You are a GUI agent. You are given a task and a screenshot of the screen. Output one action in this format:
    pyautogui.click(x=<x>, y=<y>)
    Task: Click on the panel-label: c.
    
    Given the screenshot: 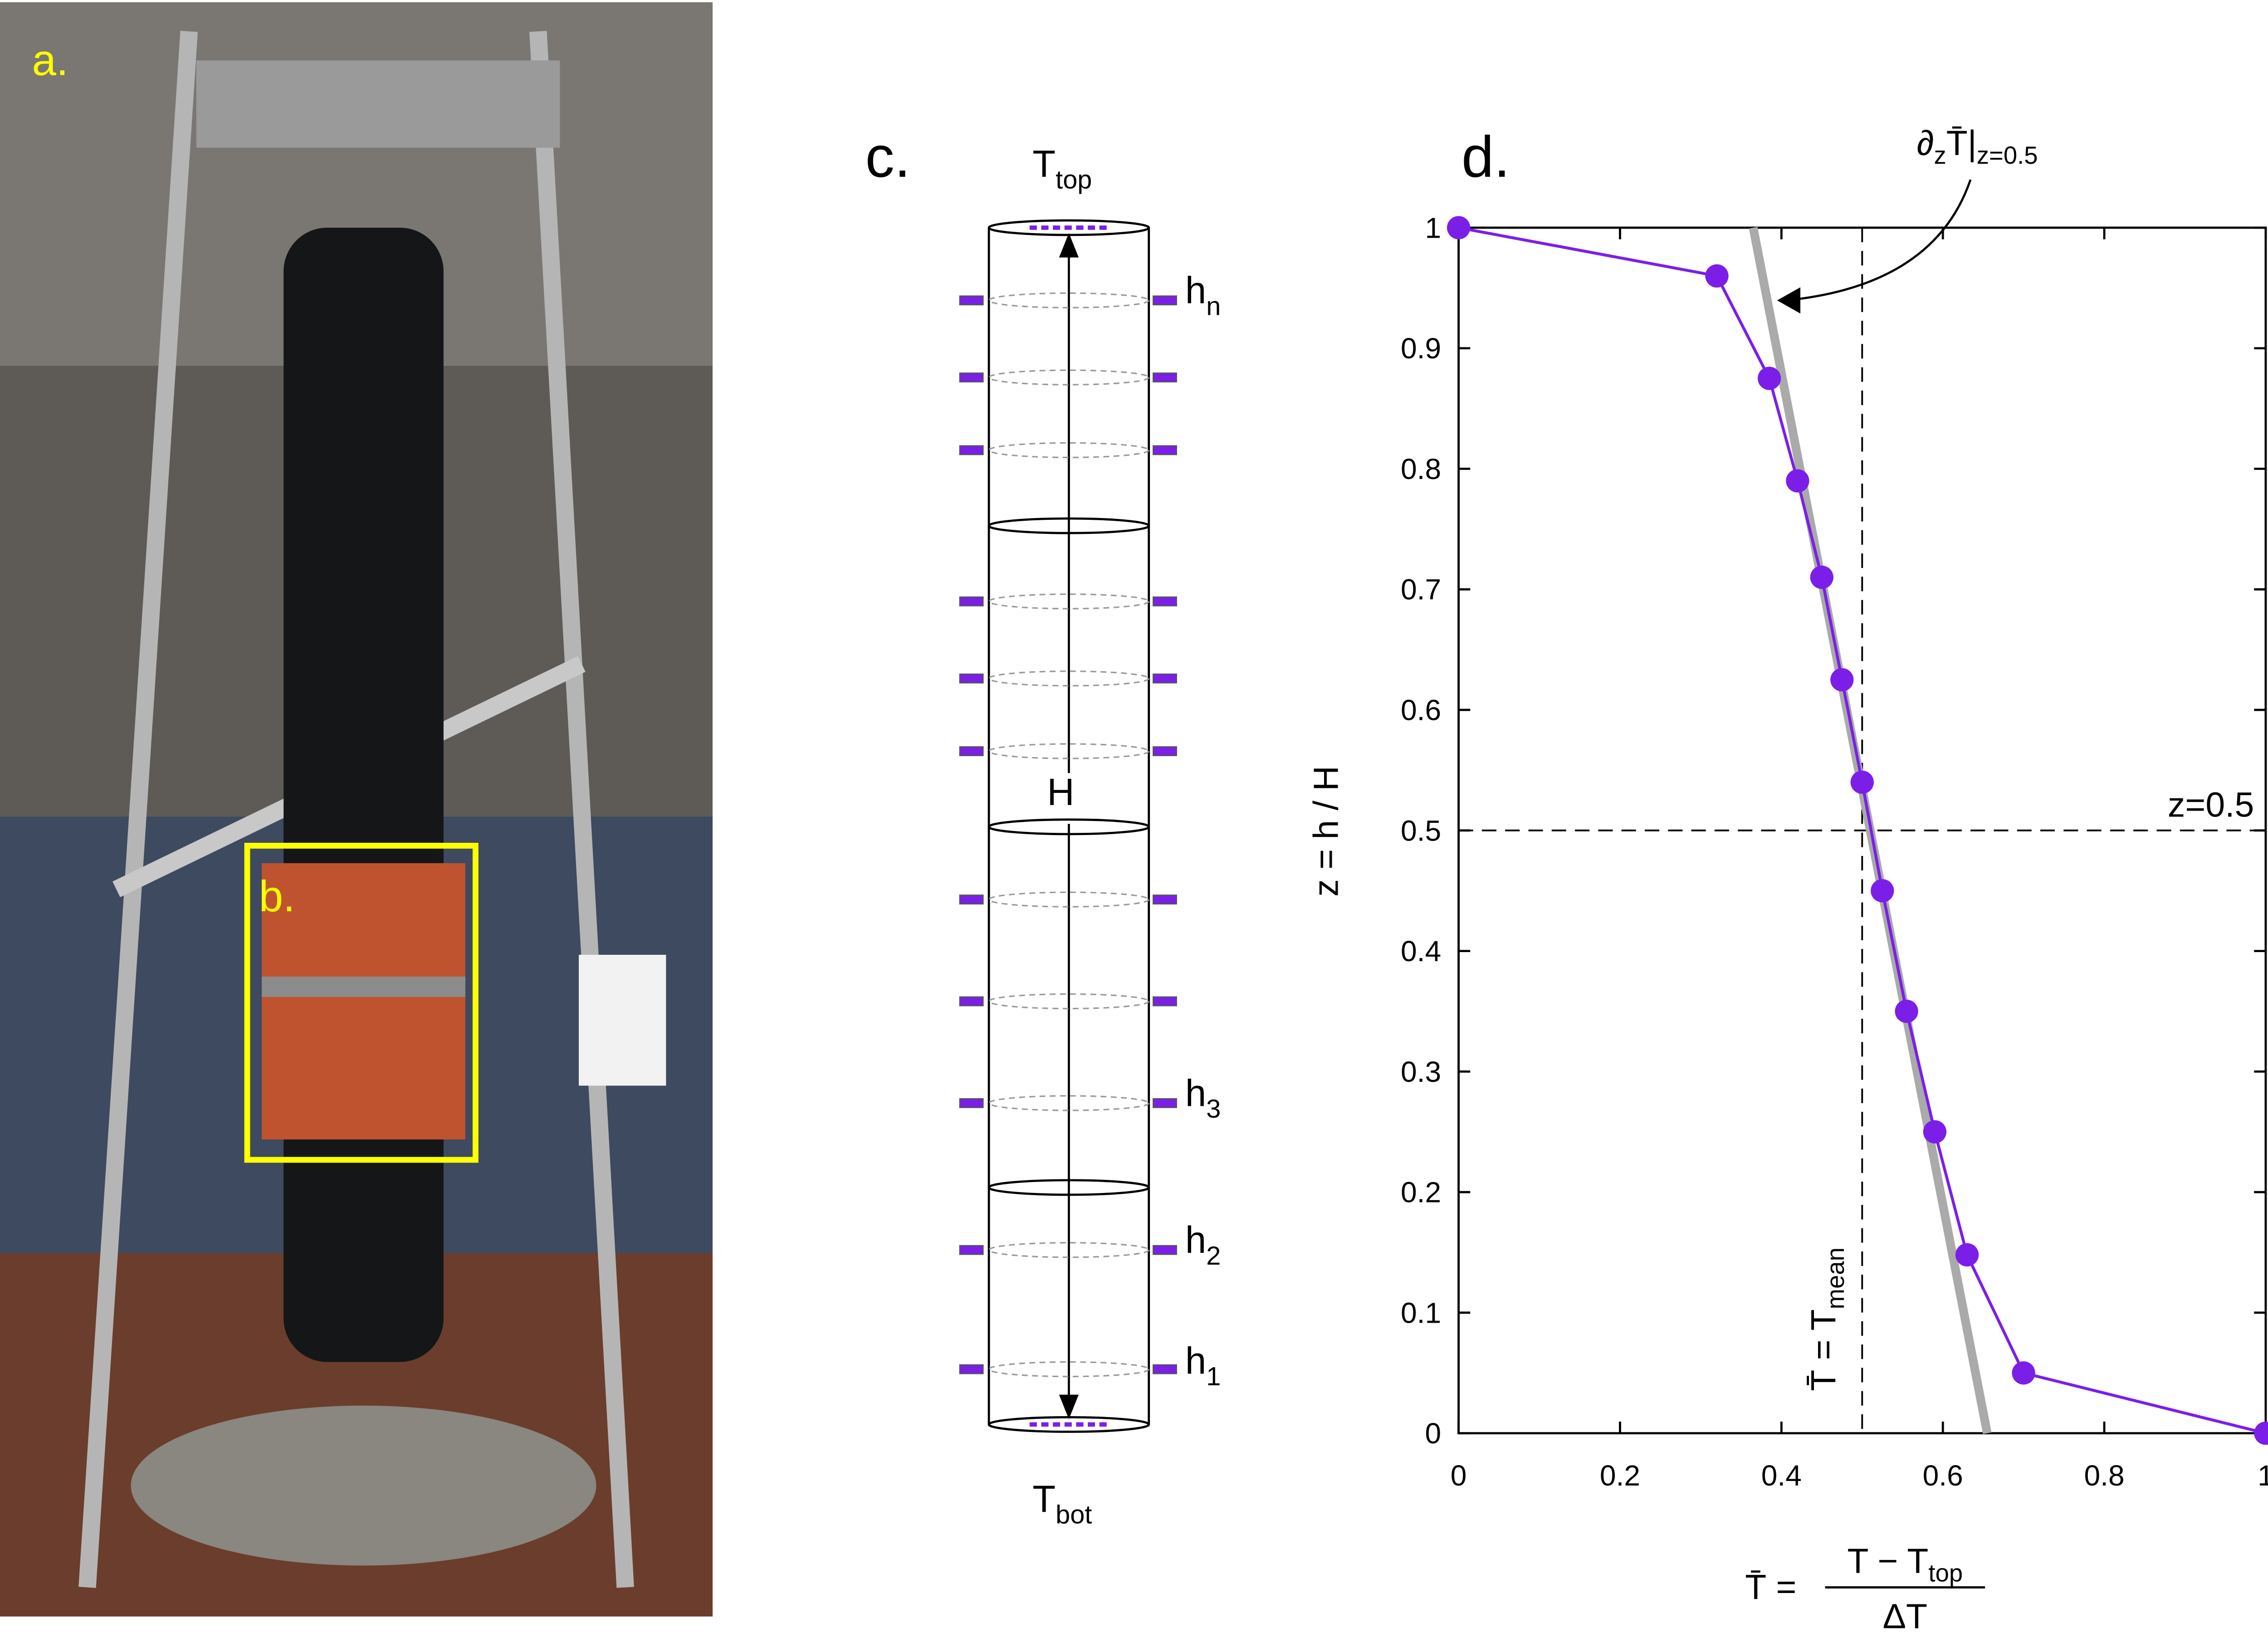 What is the action you would take?
    pyautogui.click(x=888, y=158)
    